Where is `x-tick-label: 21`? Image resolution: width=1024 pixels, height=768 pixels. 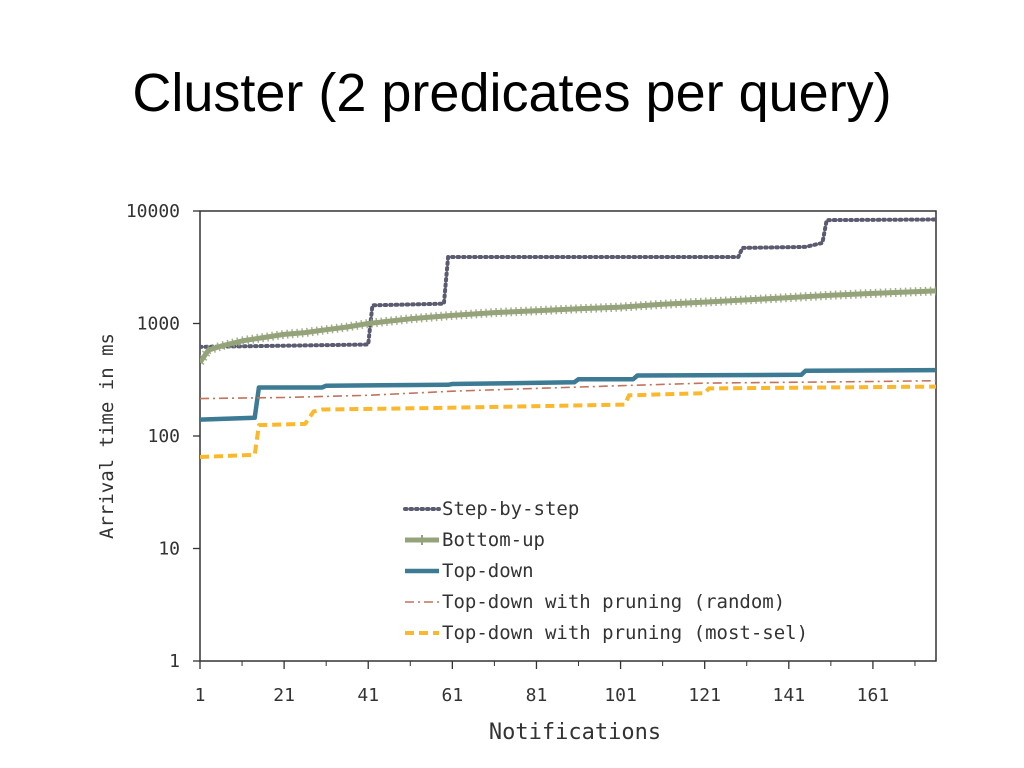 x-tick-label: 21 is located at coordinates (284, 695).